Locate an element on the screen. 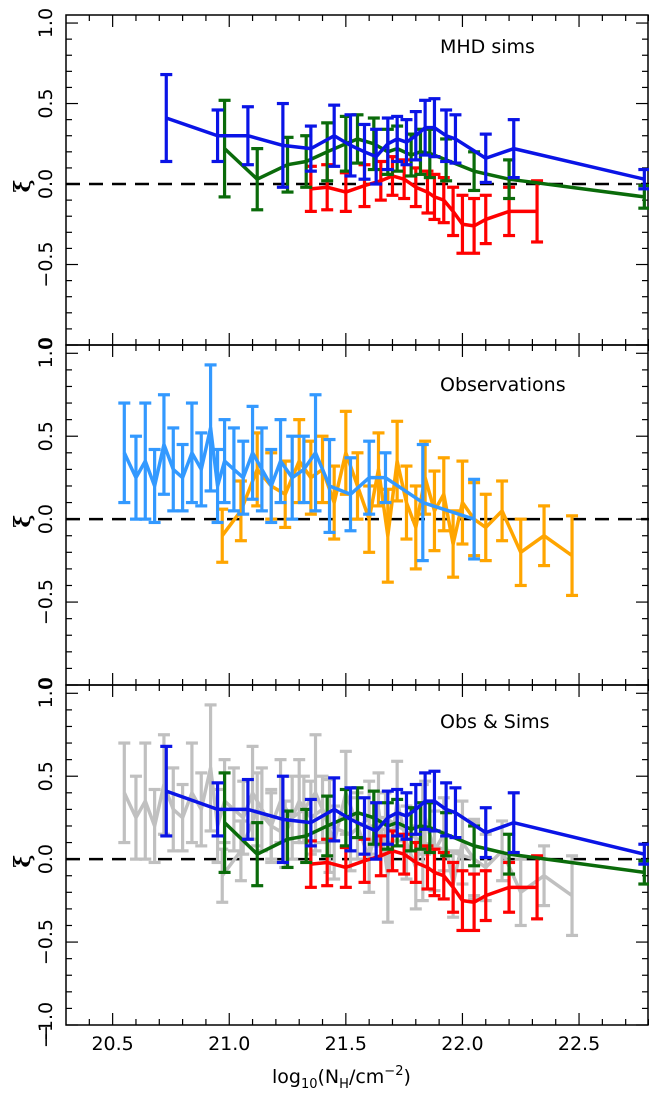 Image resolution: width=649 pixels, height=1095 pixels. x-tick-label: 22.5 is located at coordinates (579, 1044).